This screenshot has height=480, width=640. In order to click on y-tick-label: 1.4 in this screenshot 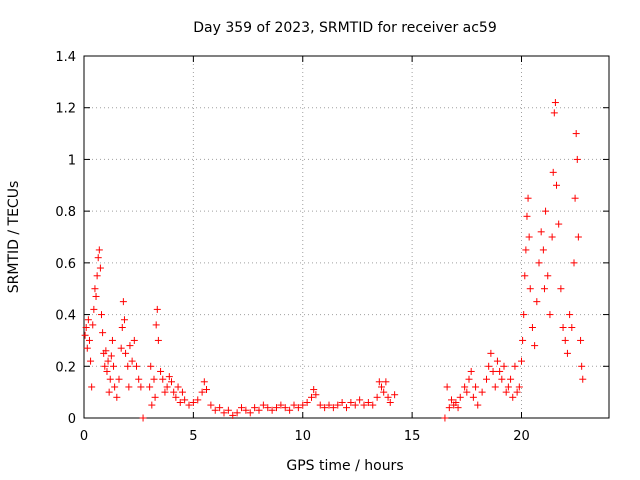, I will do `click(65, 57)`.